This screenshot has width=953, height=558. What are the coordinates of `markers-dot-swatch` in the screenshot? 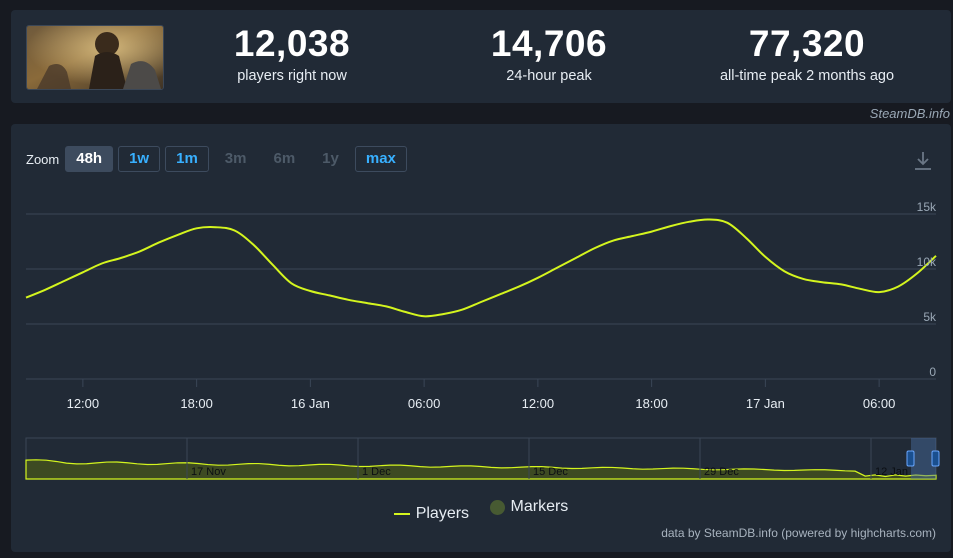 It's located at (497, 507).